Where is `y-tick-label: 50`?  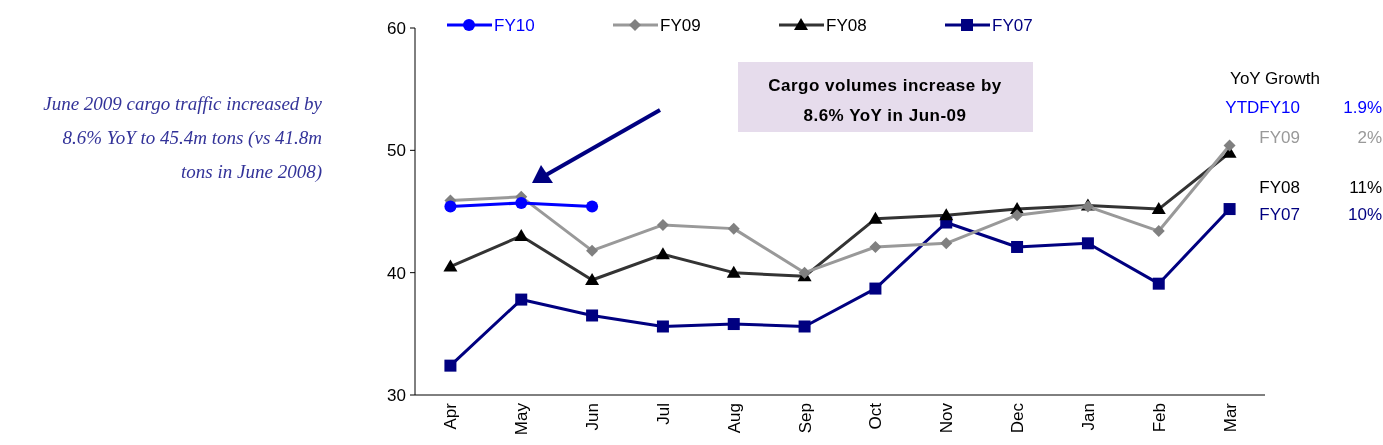 y-tick-label: 50 is located at coordinates (396, 151).